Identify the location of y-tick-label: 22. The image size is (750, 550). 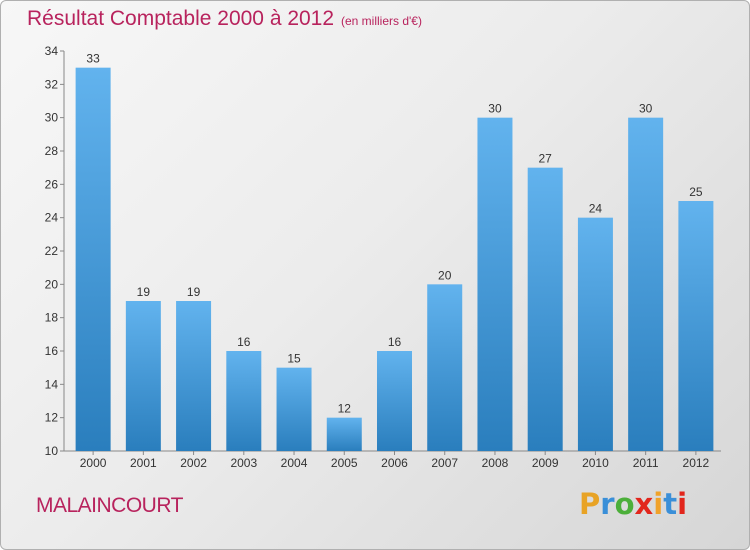
(52, 251).